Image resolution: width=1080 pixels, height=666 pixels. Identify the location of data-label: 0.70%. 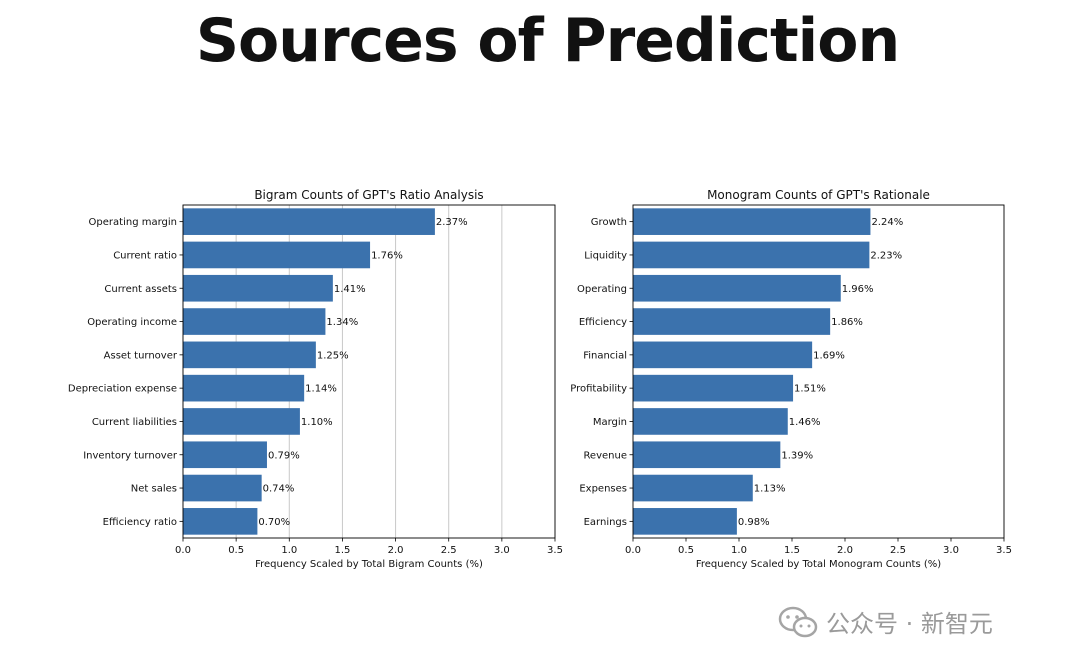
(274, 522).